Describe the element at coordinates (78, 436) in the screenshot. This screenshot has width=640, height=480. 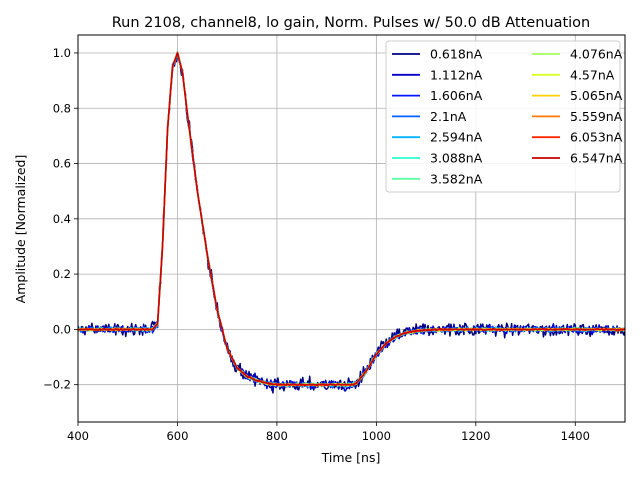
I see `x-tick-label: 400` at that location.